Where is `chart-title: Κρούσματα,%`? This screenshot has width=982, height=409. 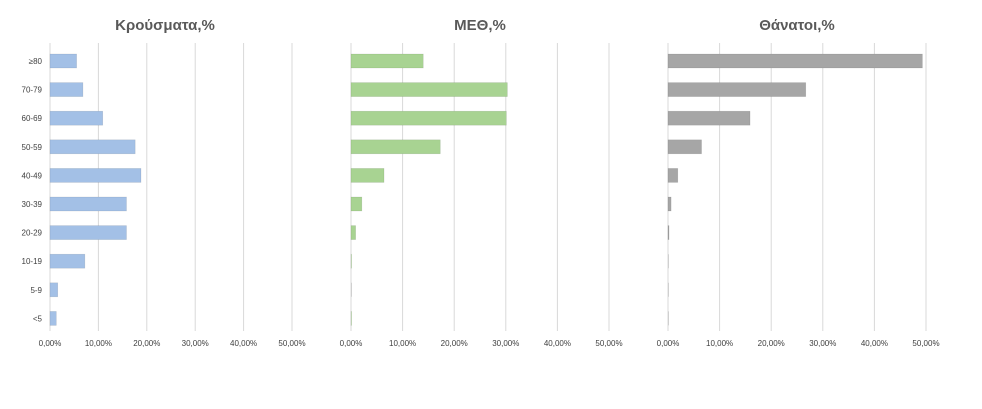 chart-title: Κρούσματα,% is located at coordinates (165, 25).